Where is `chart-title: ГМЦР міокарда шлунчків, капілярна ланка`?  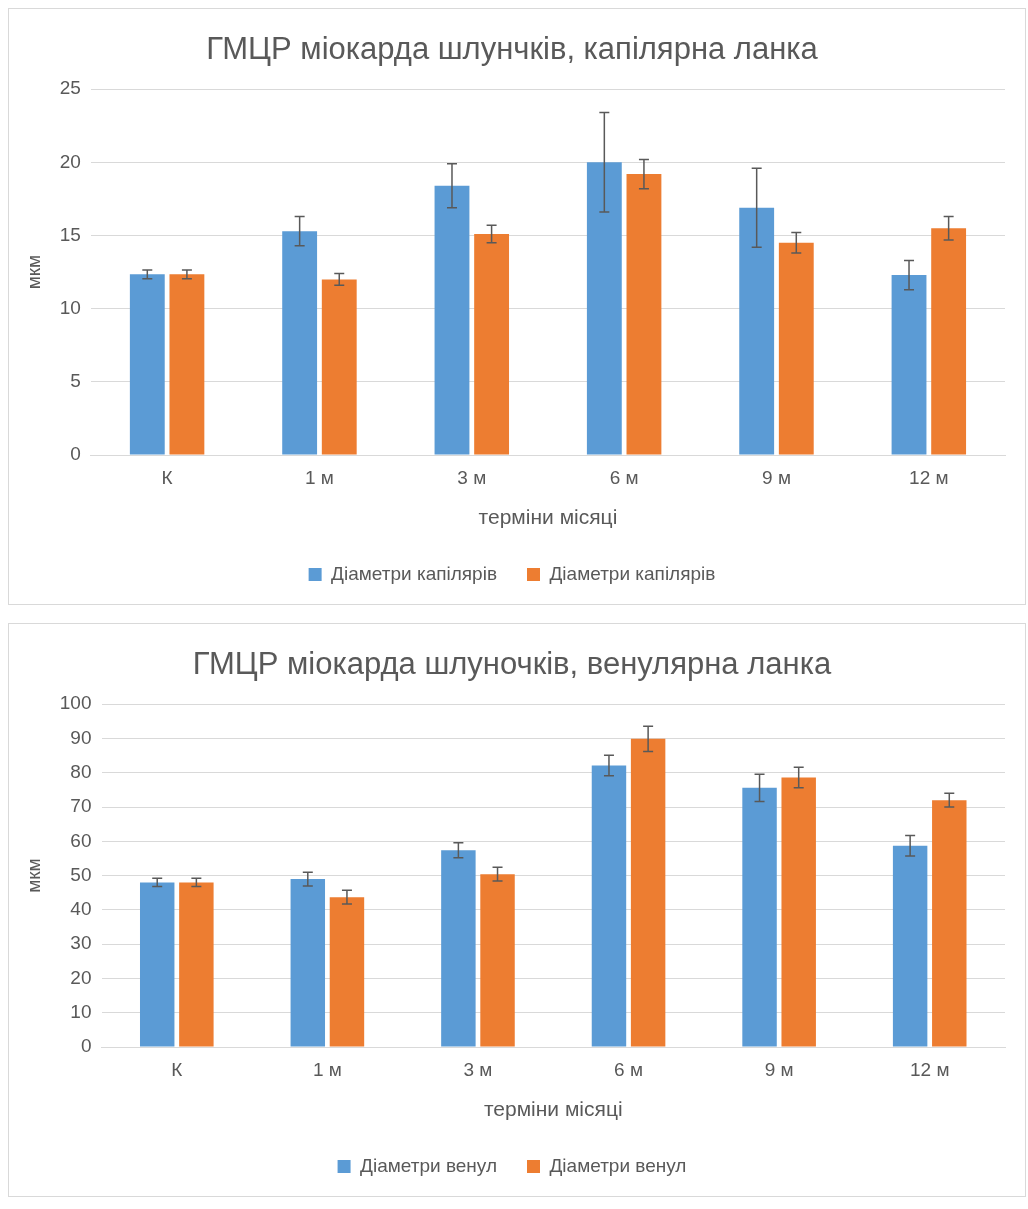
chart-title: ГМЦР міокарда шлунчків, капілярна ланка is located at coordinates (512, 49).